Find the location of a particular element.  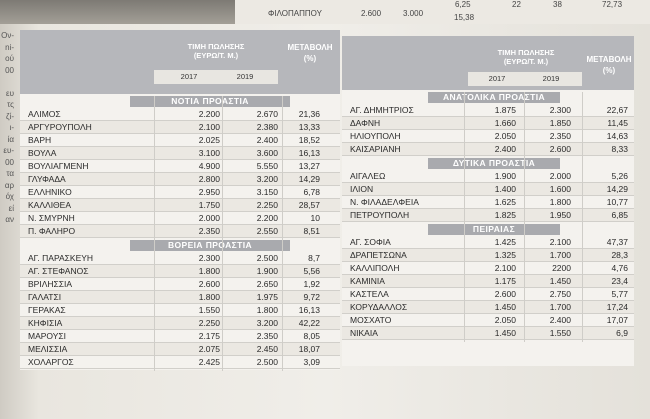

row-name: ΓΛΥΦΑΔΑ is located at coordinates (47, 179).